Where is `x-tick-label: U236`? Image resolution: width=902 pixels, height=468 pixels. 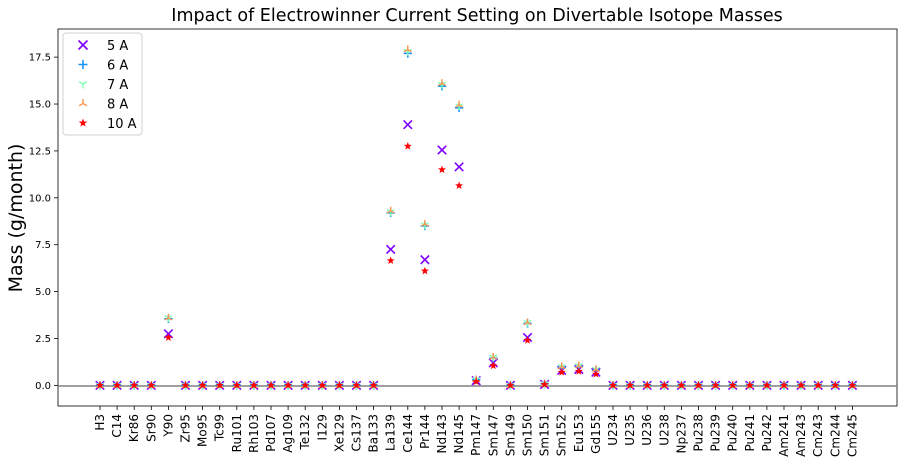
x-tick-label: U236 is located at coordinates (647, 430).